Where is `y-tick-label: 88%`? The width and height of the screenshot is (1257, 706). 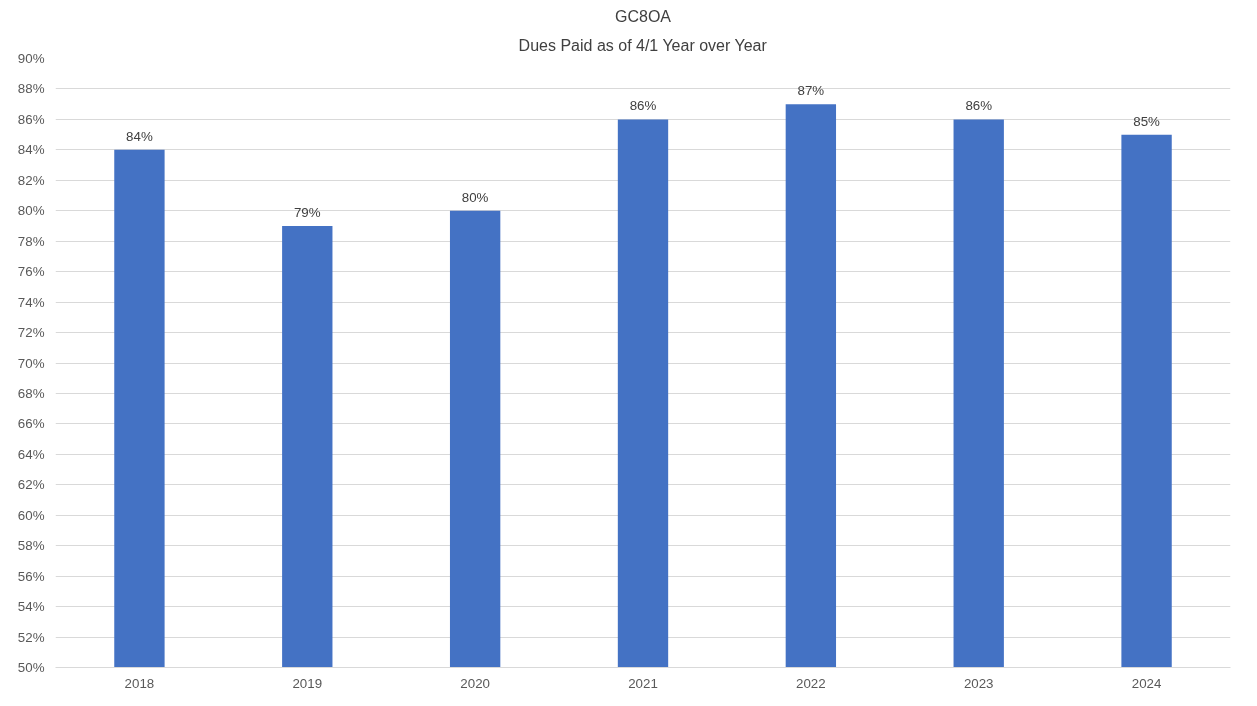 y-tick-label: 88% is located at coordinates (31, 89).